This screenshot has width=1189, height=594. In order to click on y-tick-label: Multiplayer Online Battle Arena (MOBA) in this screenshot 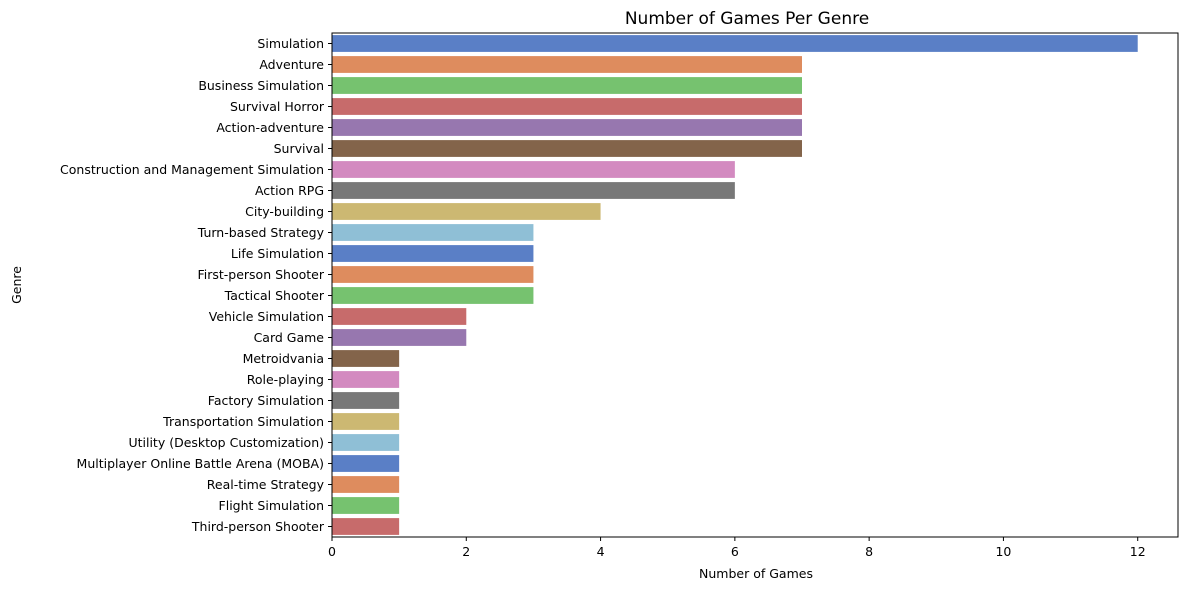, I will do `click(200, 463)`.